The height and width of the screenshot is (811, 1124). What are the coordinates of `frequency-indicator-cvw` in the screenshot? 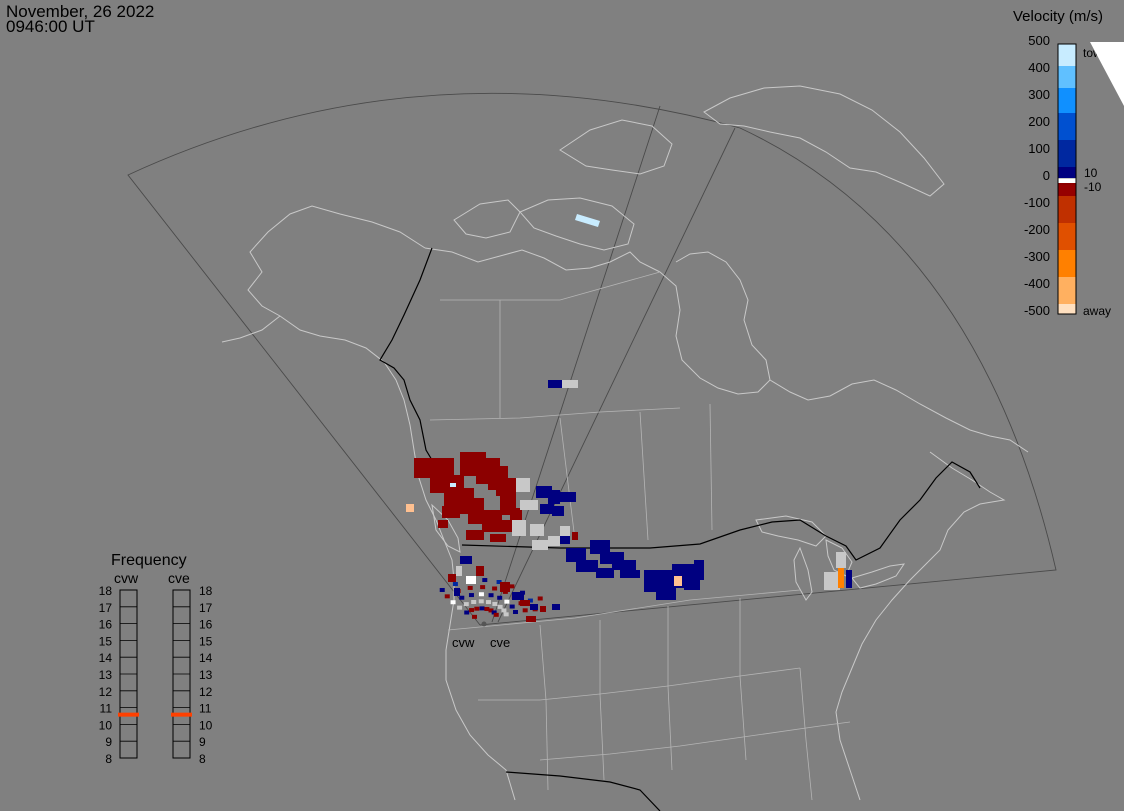 It's located at (128, 714).